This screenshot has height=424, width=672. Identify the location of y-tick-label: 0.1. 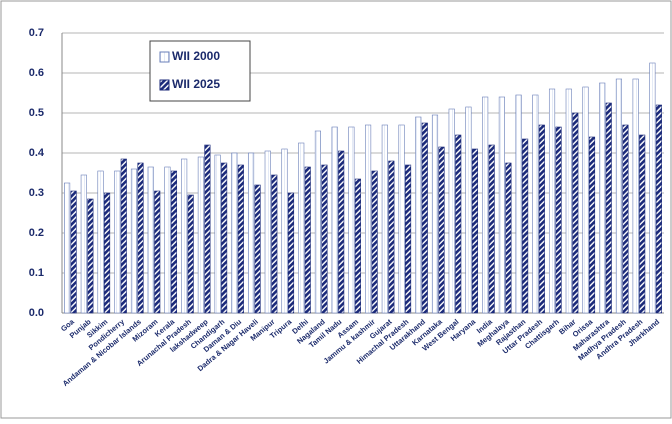
(36, 273).